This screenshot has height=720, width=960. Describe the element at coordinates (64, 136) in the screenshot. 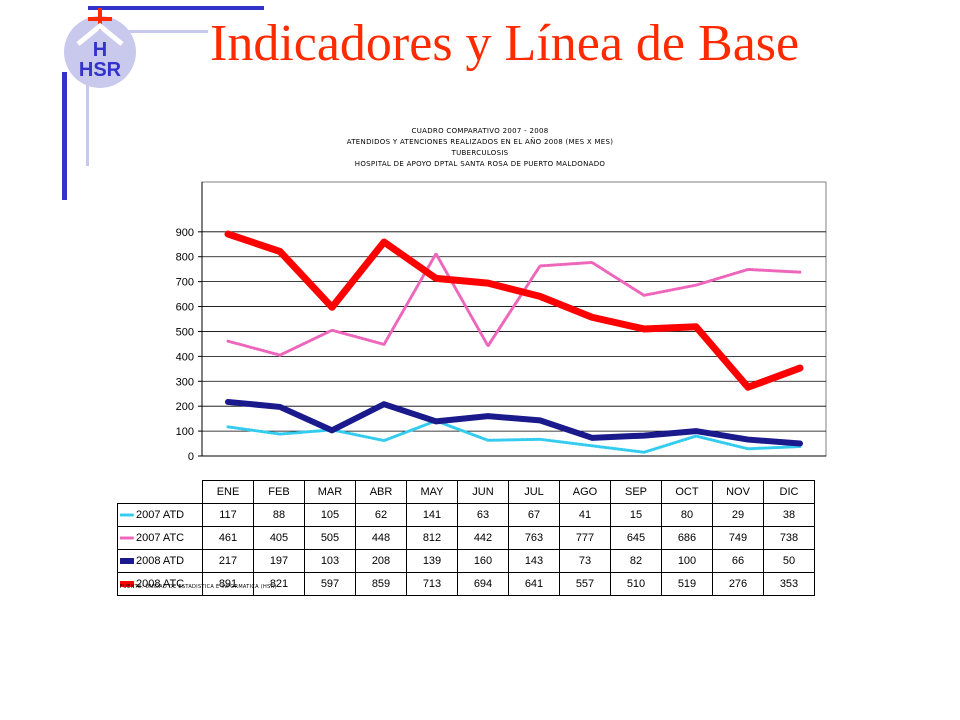

I see `decorative-line-left` at that location.